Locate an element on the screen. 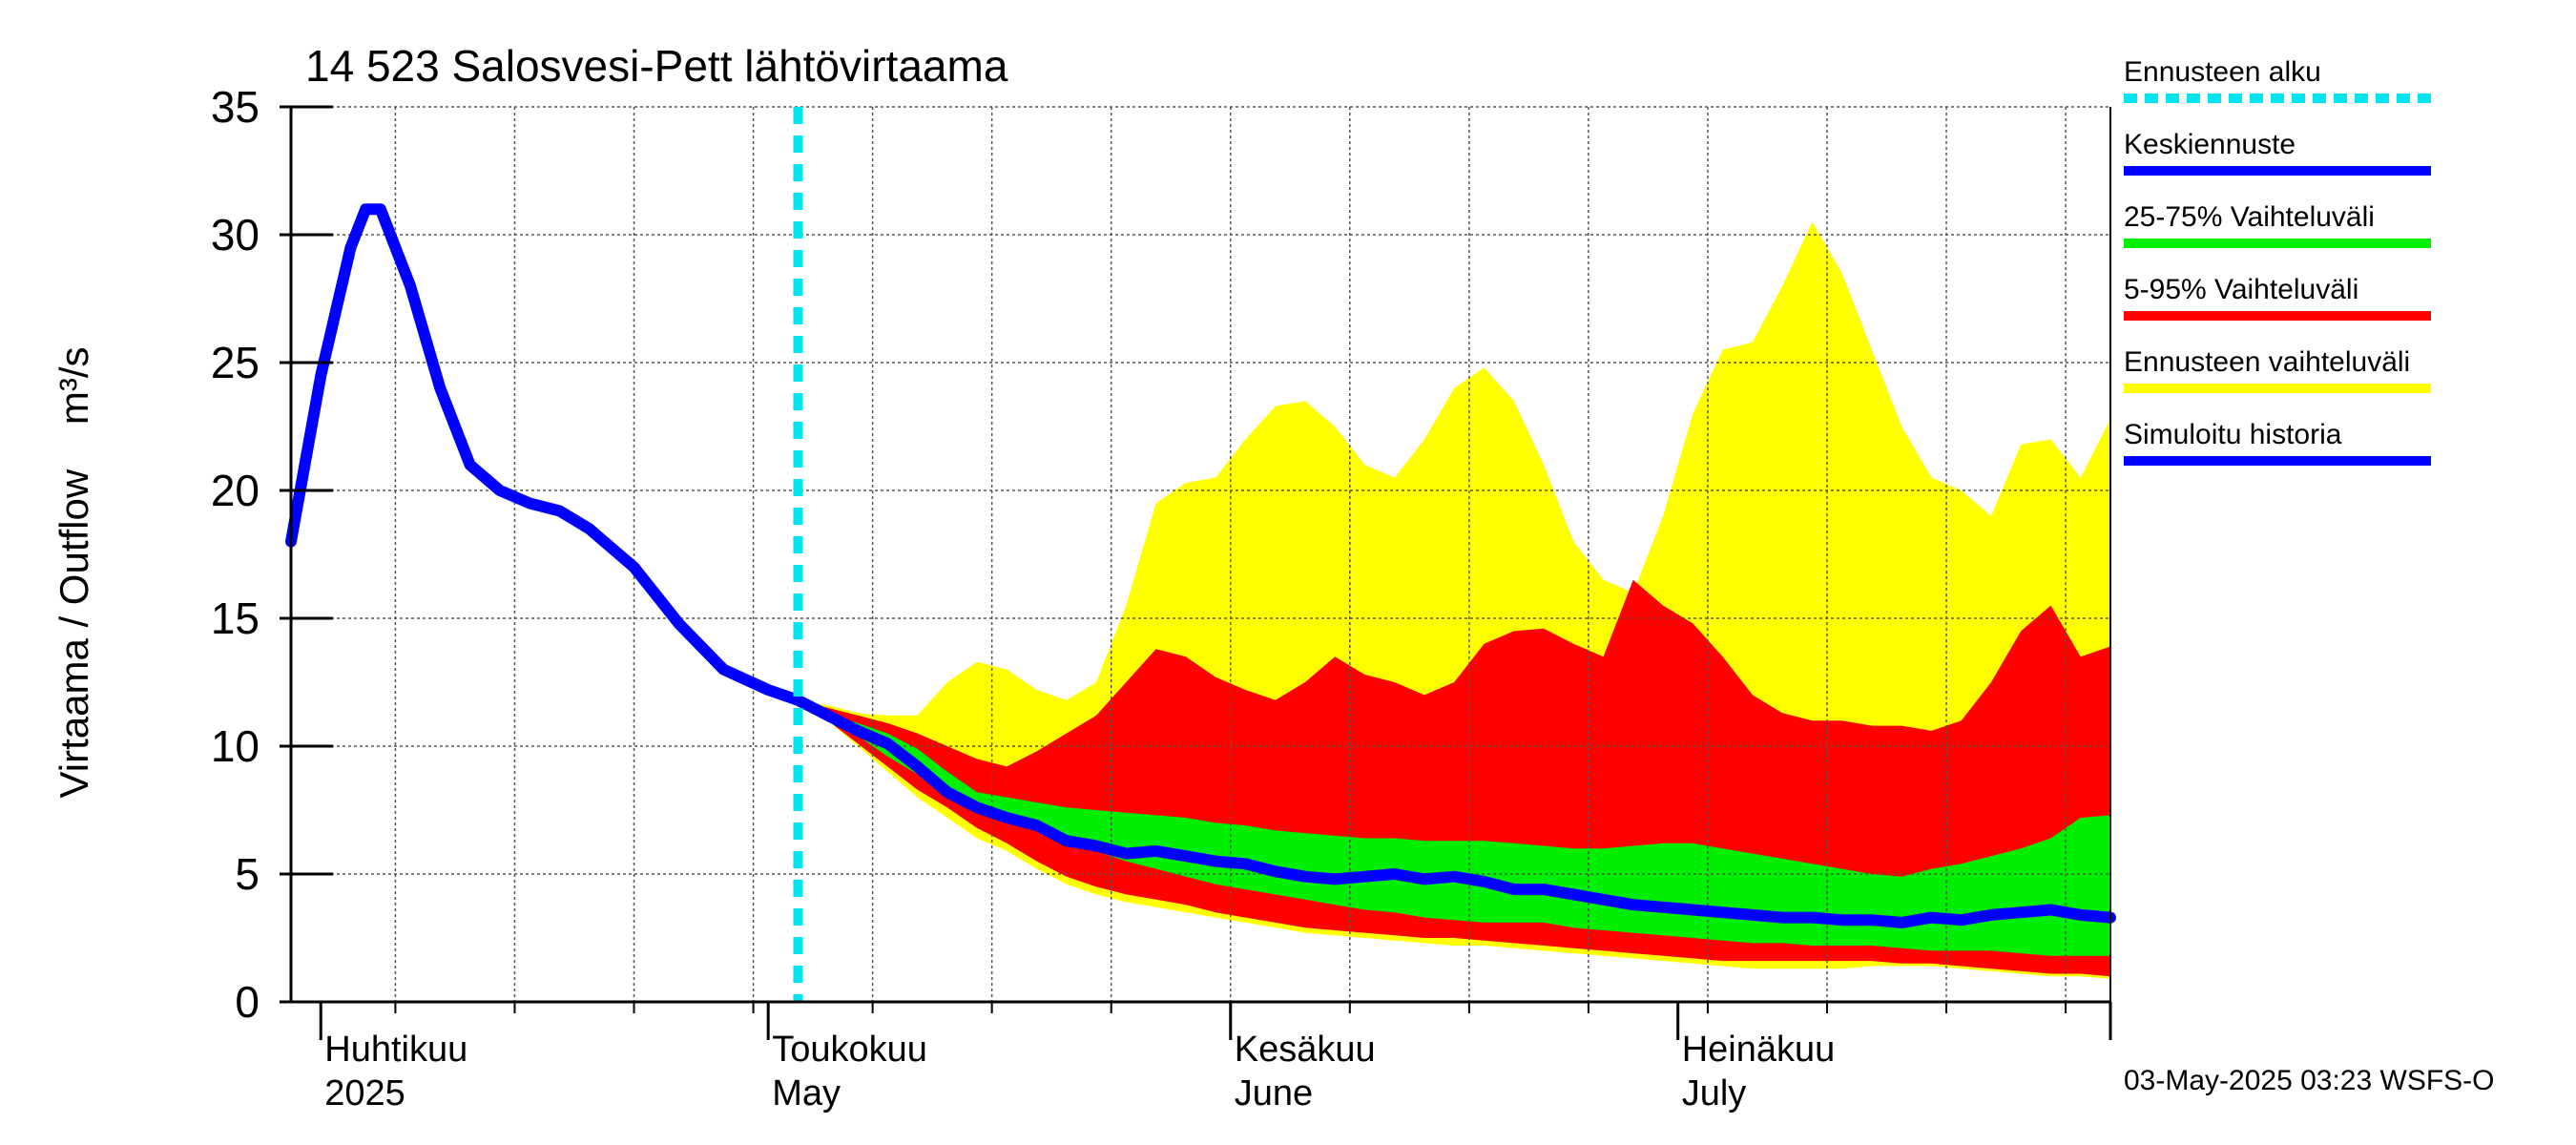  y-tick-label: 5 is located at coordinates (247, 874).